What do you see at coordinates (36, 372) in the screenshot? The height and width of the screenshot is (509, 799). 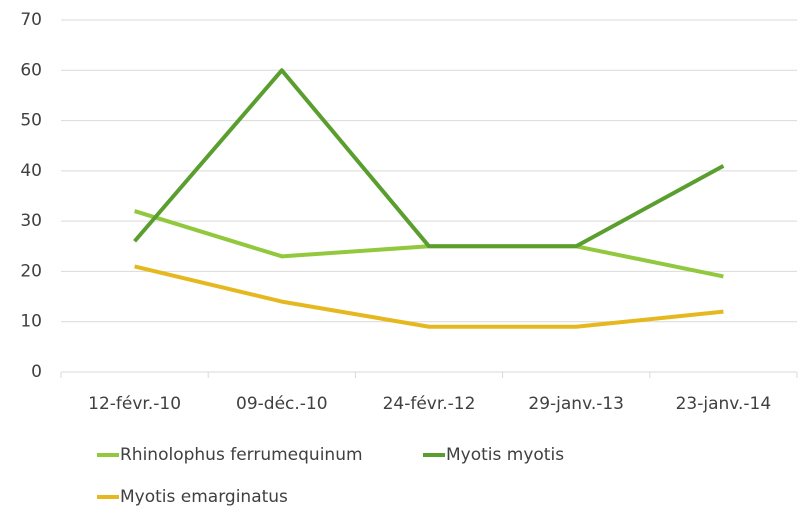 I see `y-tick-label: 0` at bounding box center [36, 372].